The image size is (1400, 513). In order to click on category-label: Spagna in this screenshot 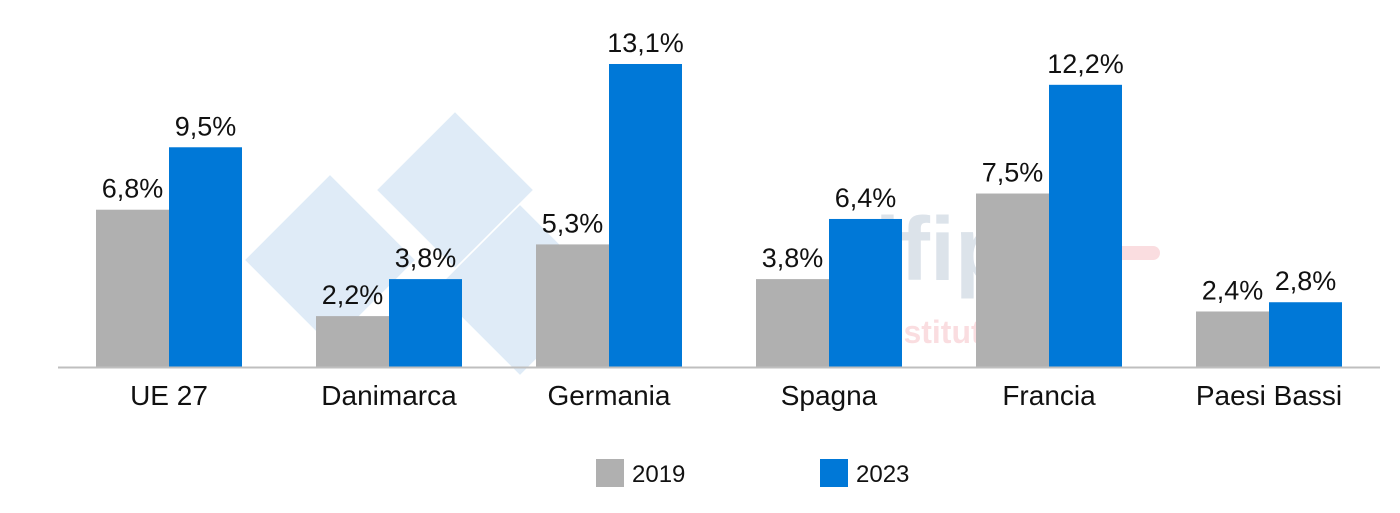, I will do `click(829, 395)`.